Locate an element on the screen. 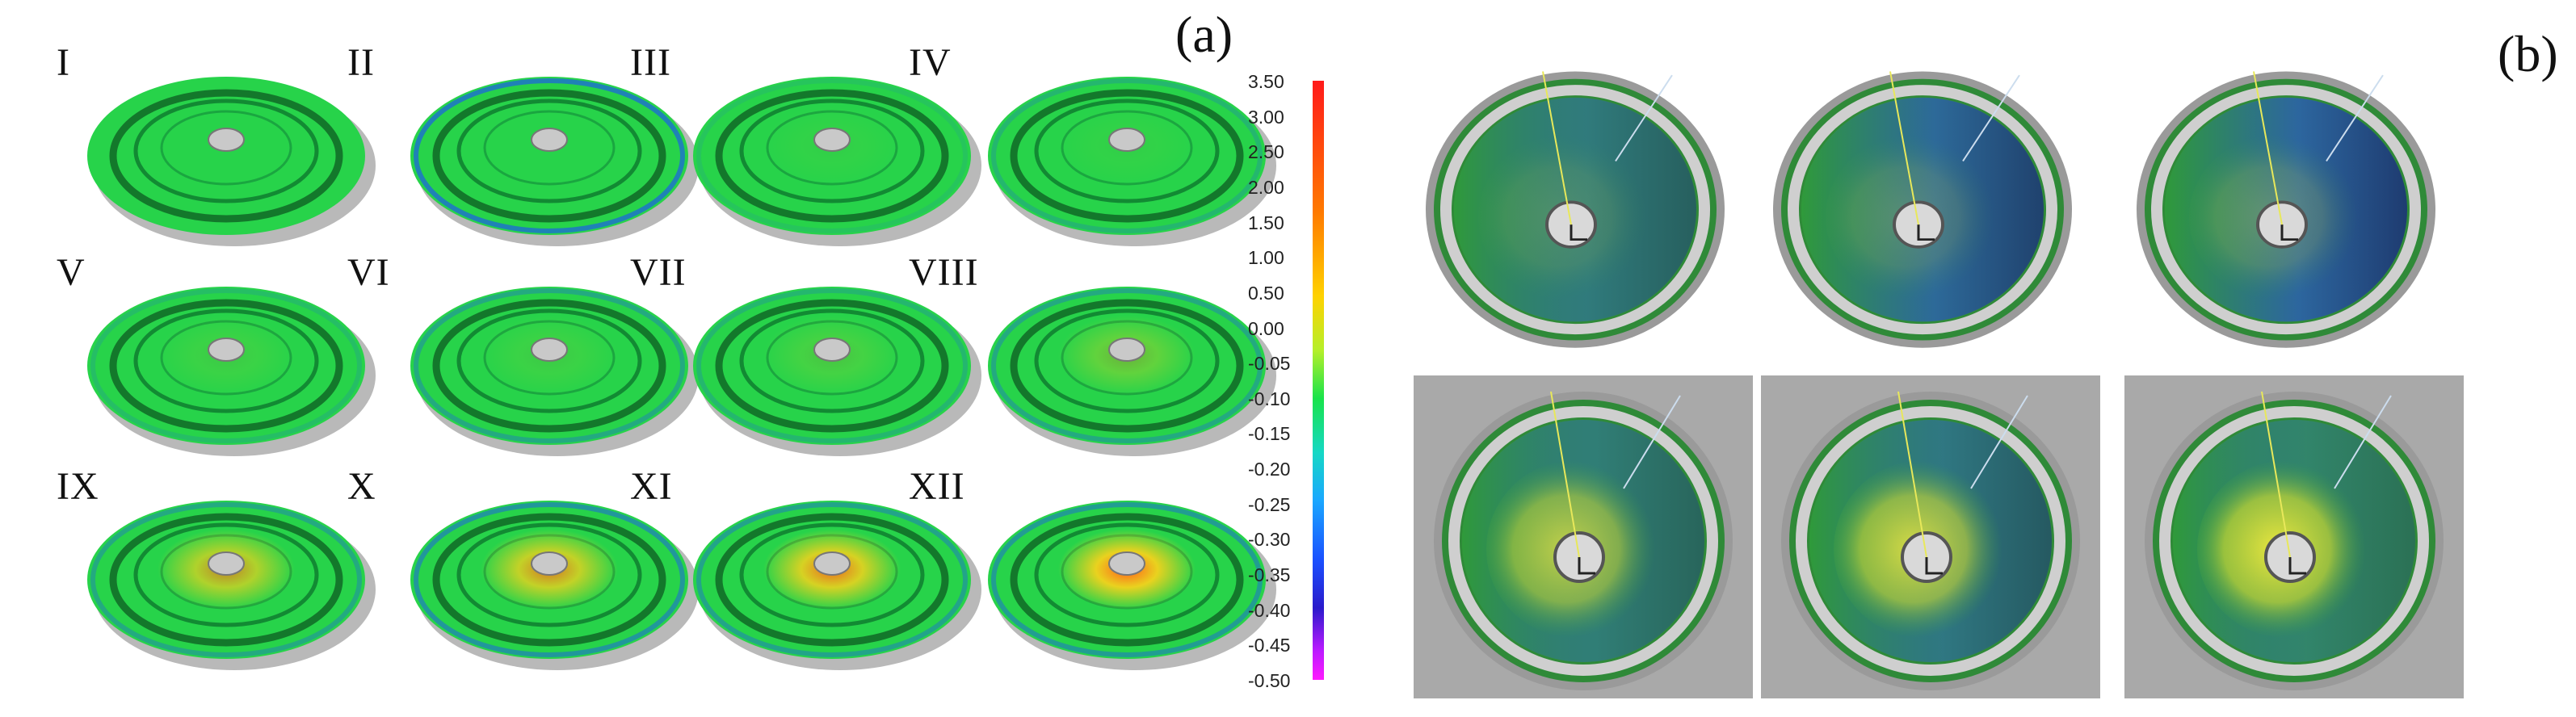  disk-label: II is located at coordinates (361, 62).